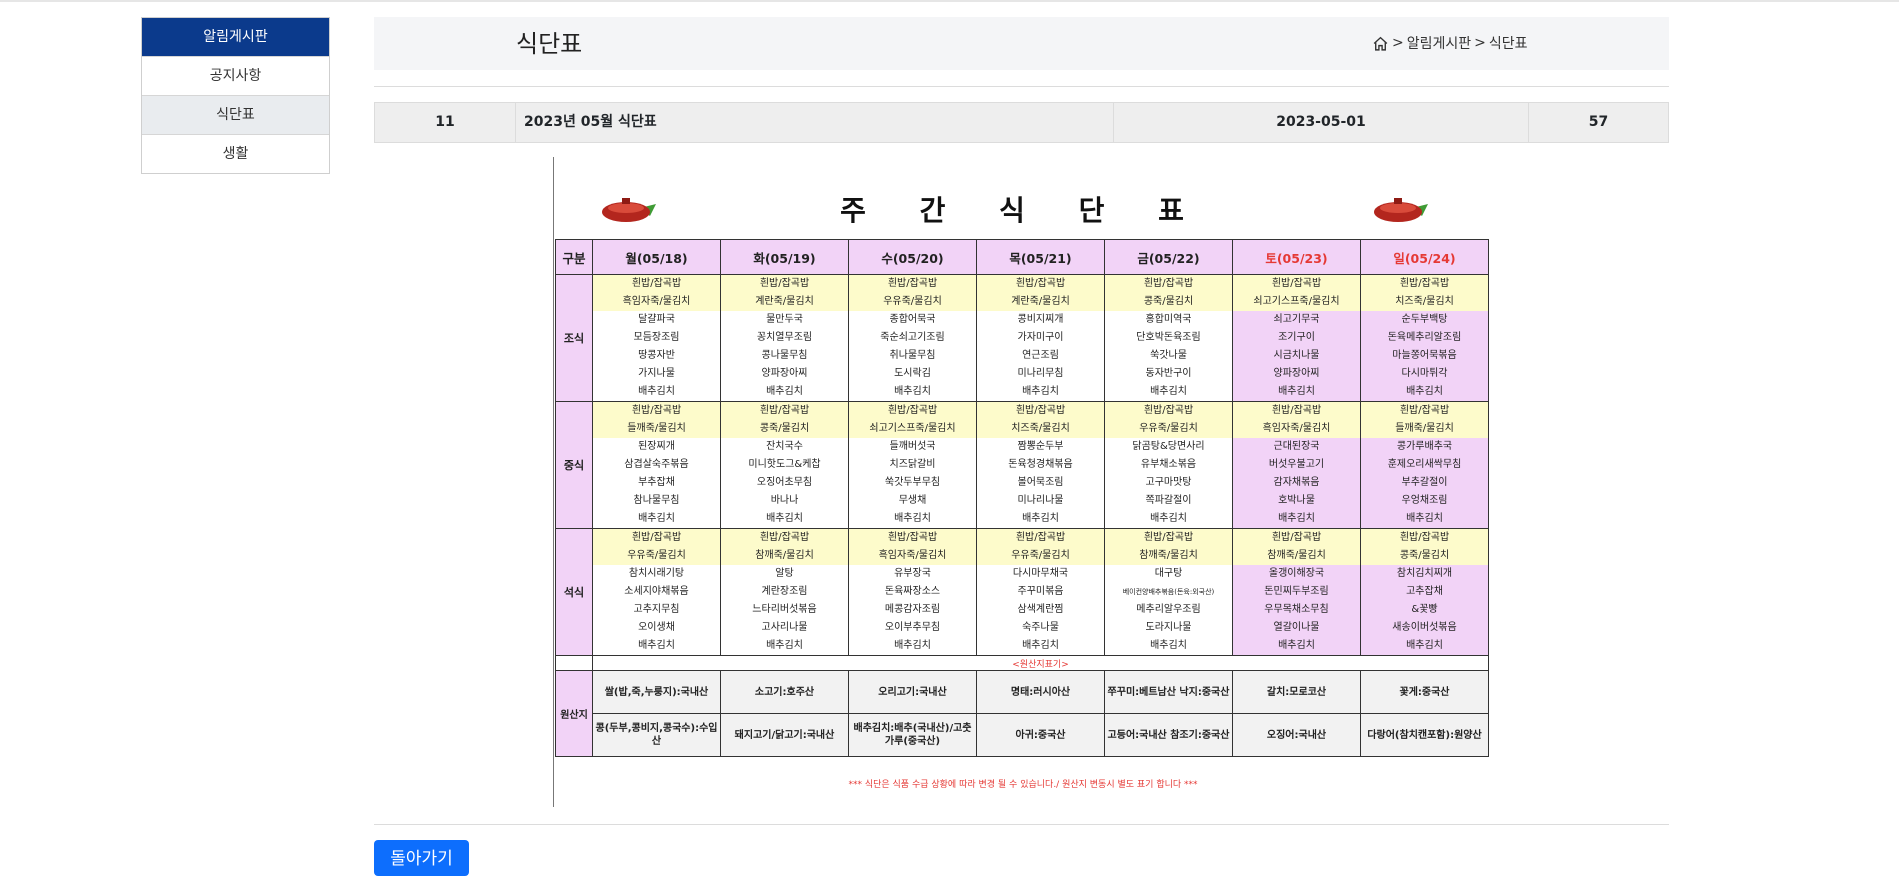  I want to click on menu-item: 베이컨양배추볶음(돈육:외국산), so click(1168, 592).